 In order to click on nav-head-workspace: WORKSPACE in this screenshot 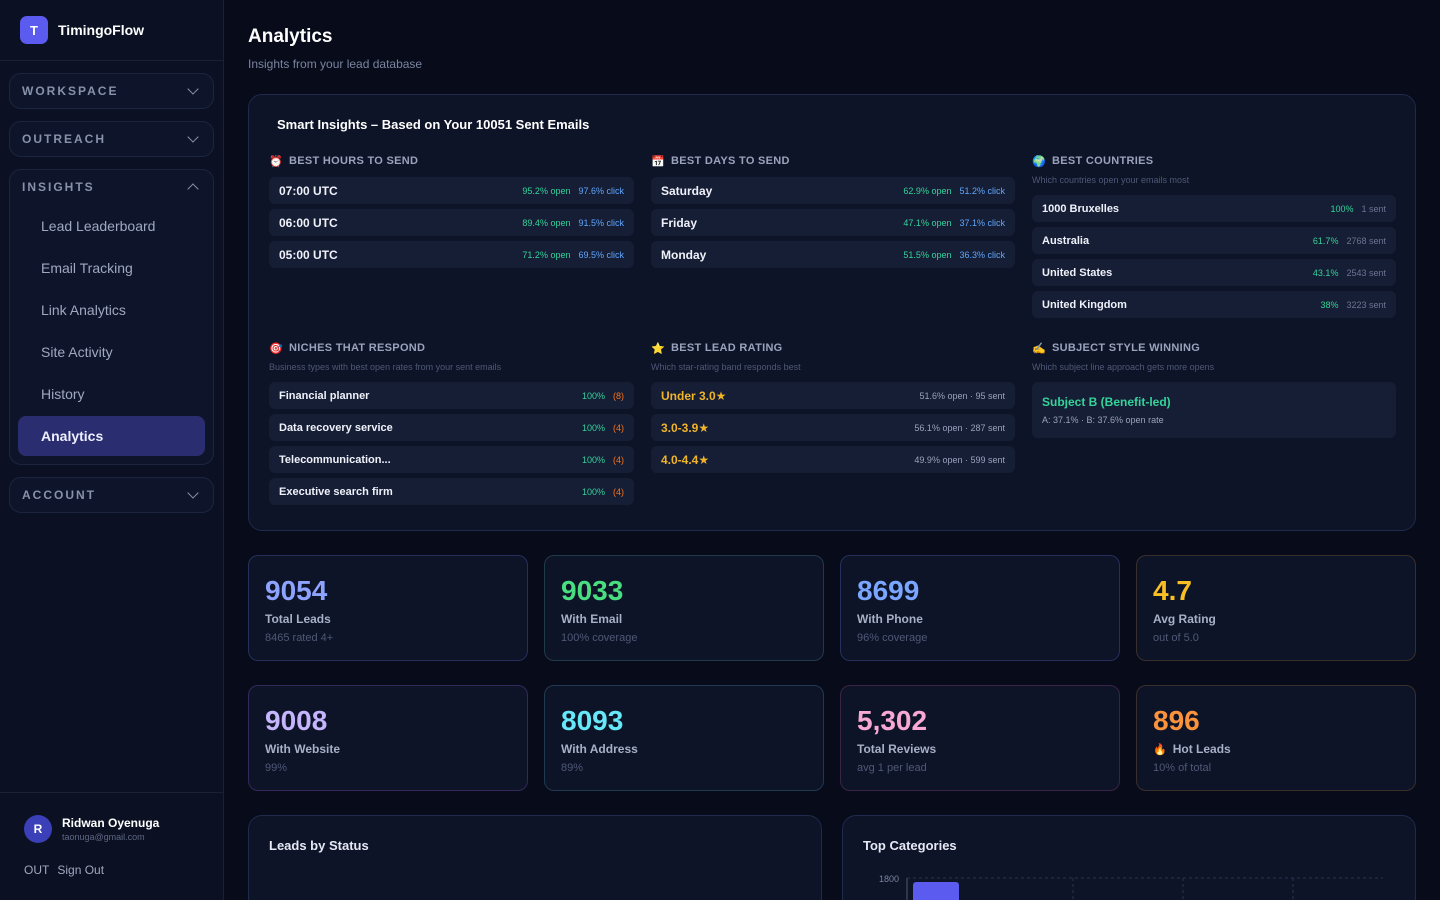, I will do `click(111, 91)`.